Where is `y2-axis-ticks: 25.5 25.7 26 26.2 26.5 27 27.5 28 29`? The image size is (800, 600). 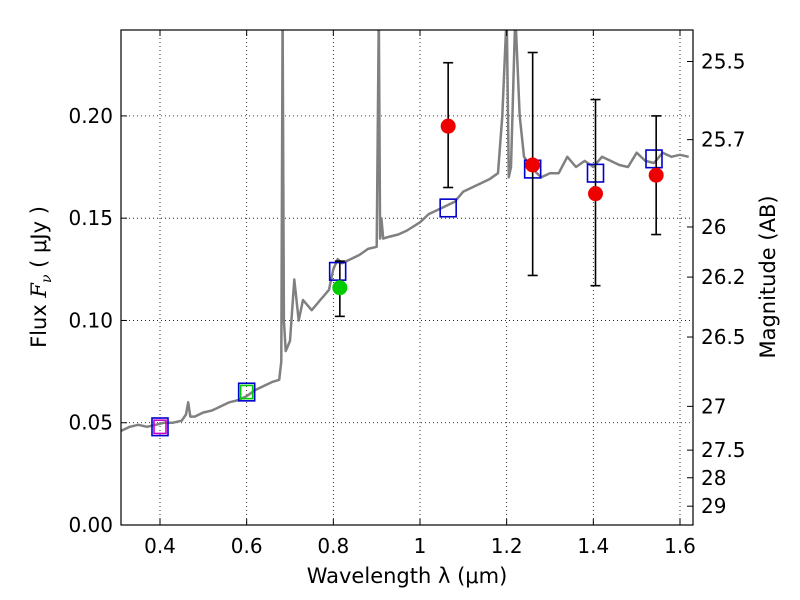 y2-axis-ticks: 25.5 25.7 26 26.2 26.5 27 27.5 28 29 is located at coordinates (716, 284).